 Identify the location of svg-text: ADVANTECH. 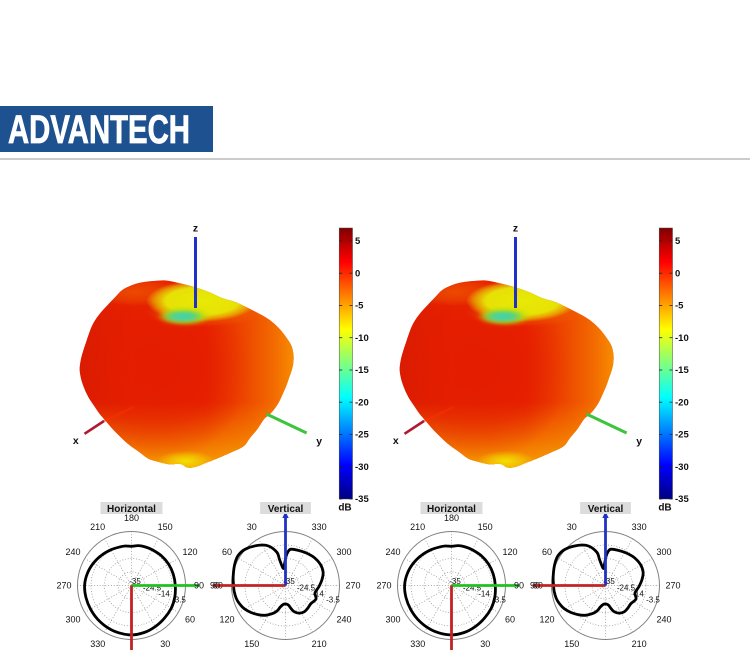
(99, 130).